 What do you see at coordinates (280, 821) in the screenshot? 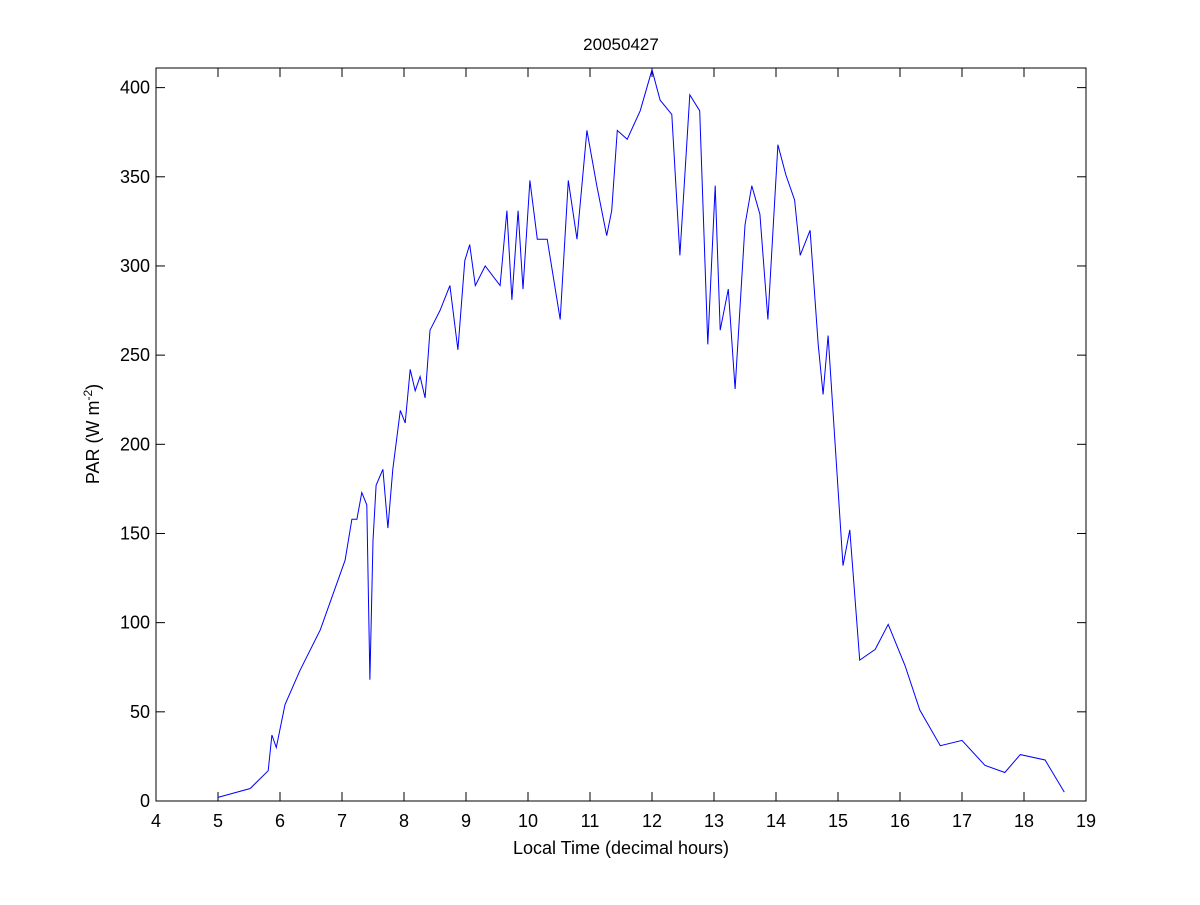
I see `x-tick-label: 6` at bounding box center [280, 821].